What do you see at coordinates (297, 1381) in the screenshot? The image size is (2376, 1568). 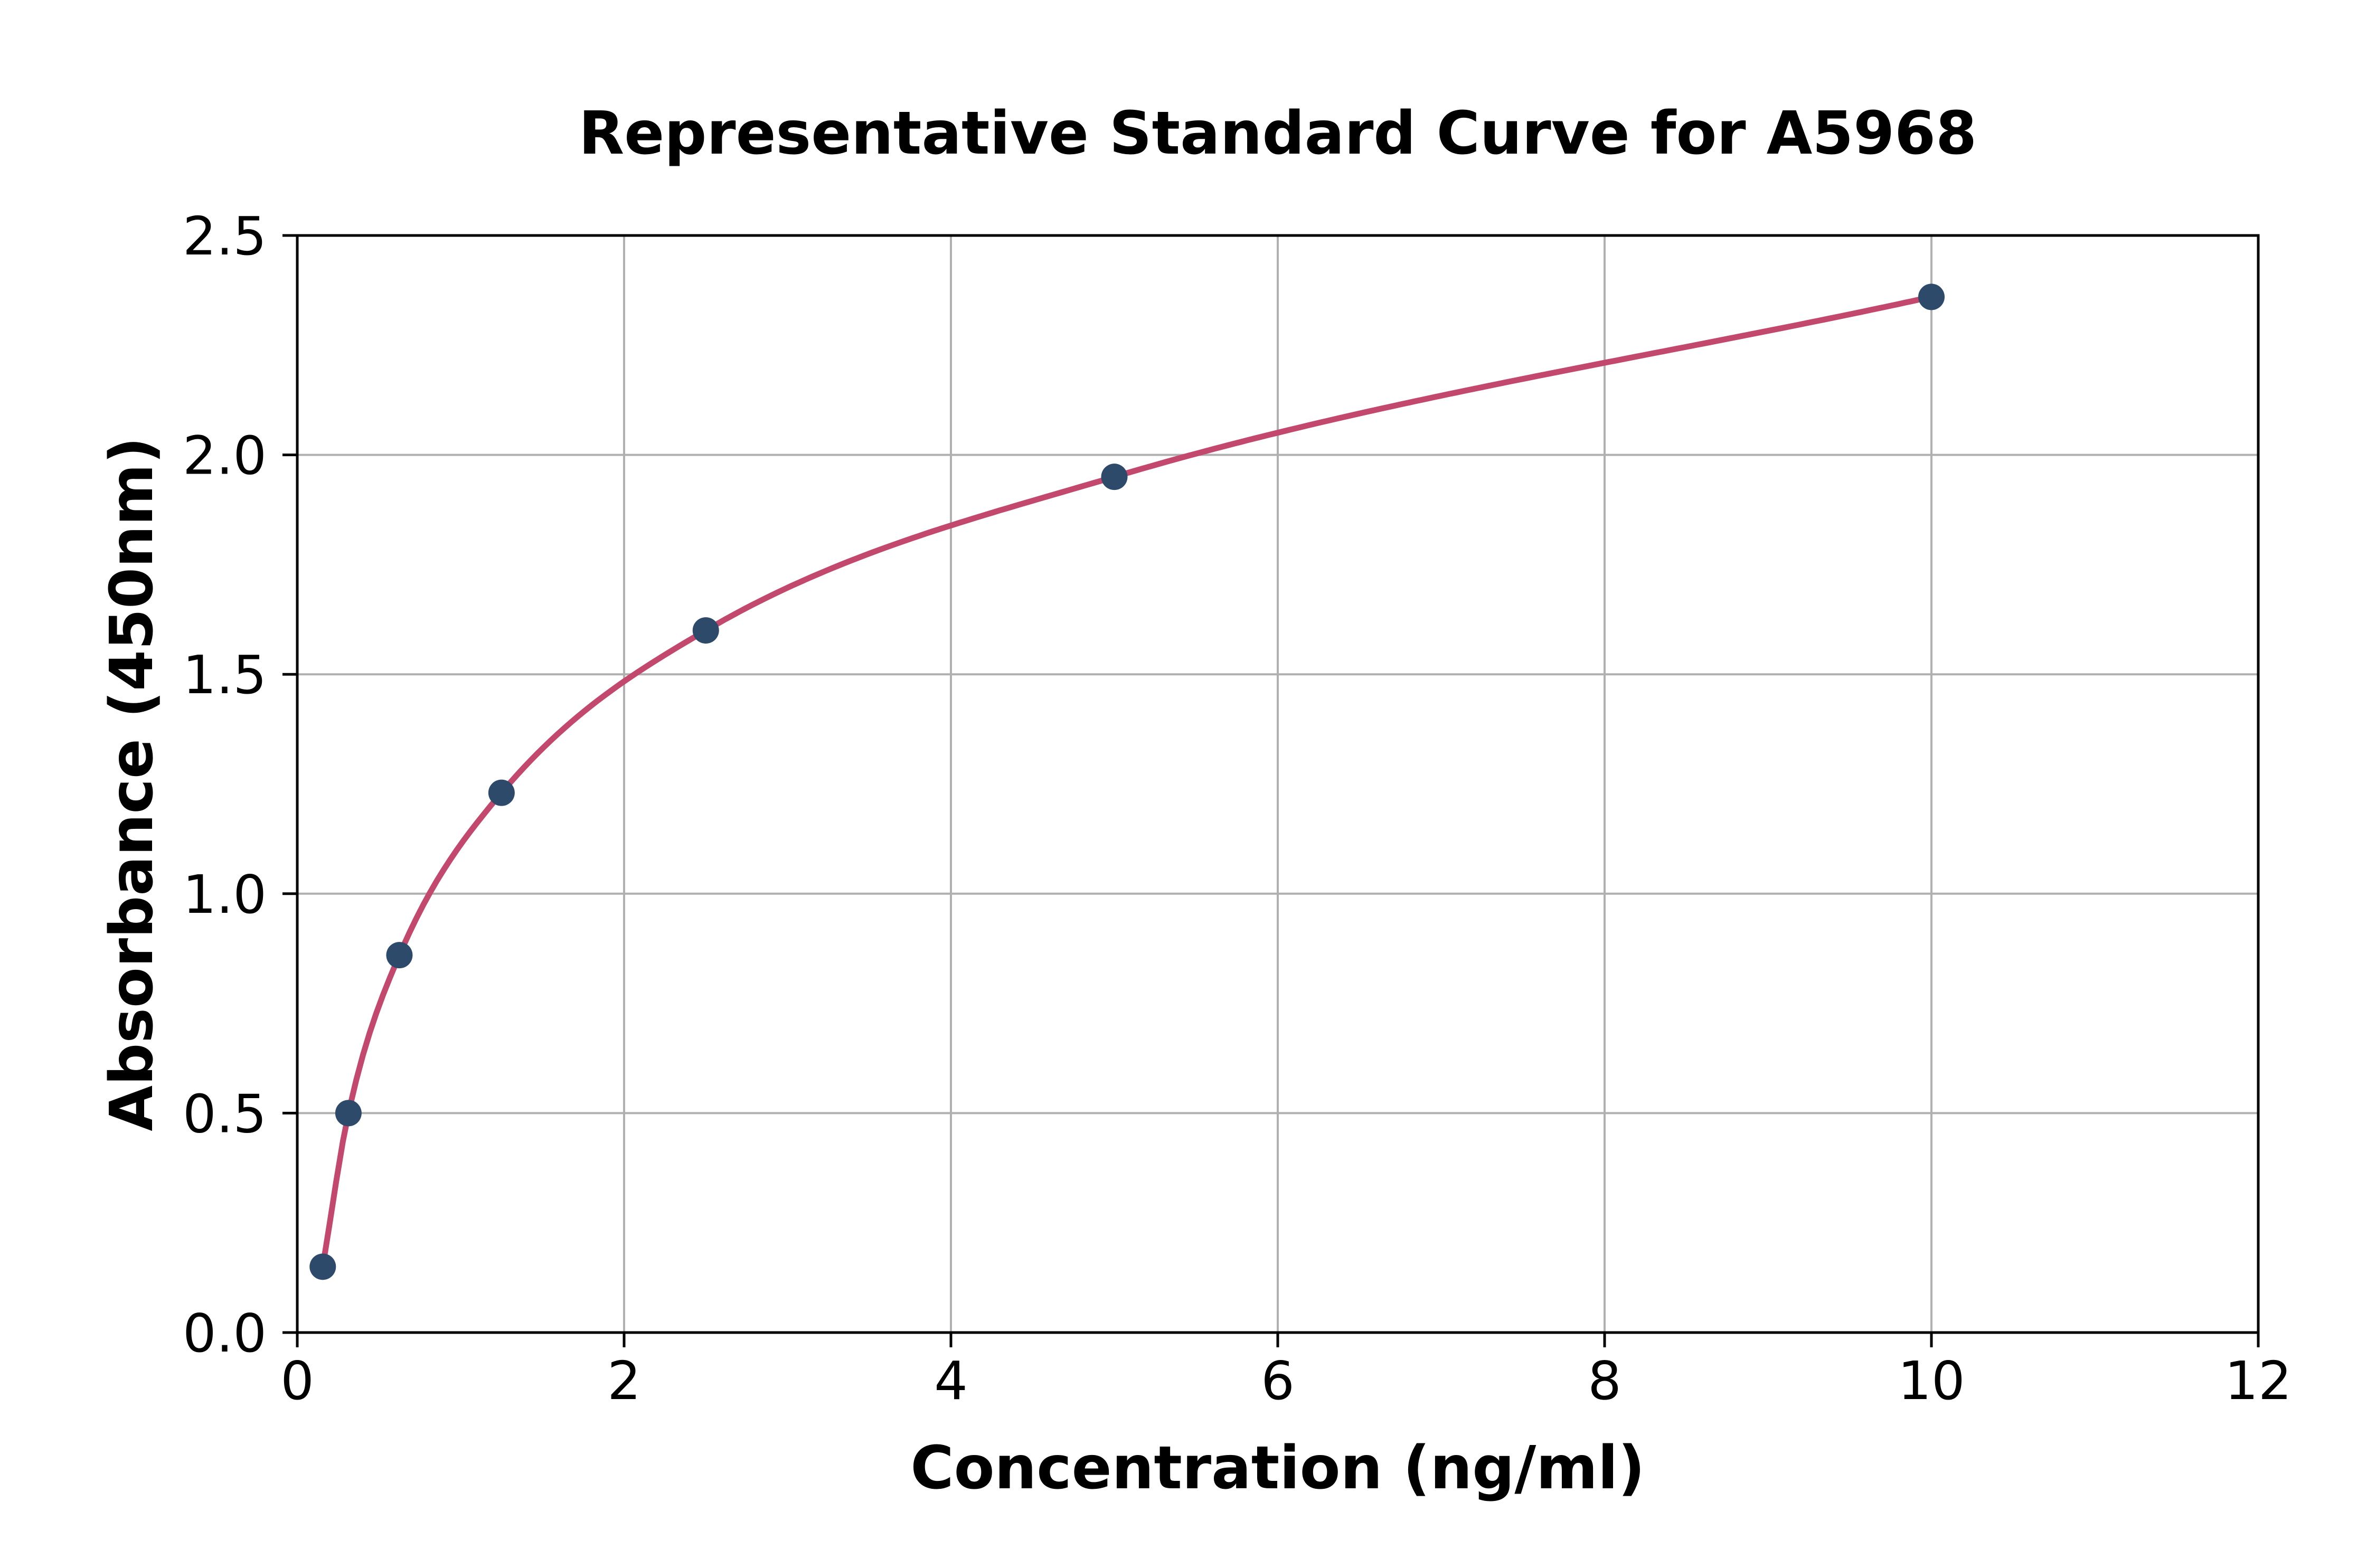 I see `x-tick-label: 0` at bounding box center [297, 1381].